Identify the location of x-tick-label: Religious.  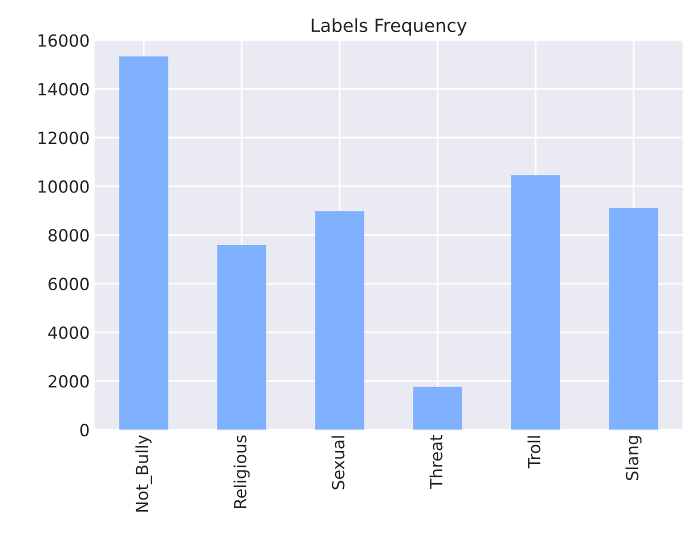
(242, 471).